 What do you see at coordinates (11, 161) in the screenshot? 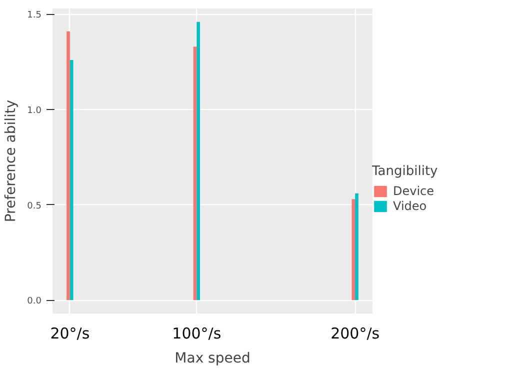
I see `y-axis-title: Preference ability` at bounding box center [11, 161].